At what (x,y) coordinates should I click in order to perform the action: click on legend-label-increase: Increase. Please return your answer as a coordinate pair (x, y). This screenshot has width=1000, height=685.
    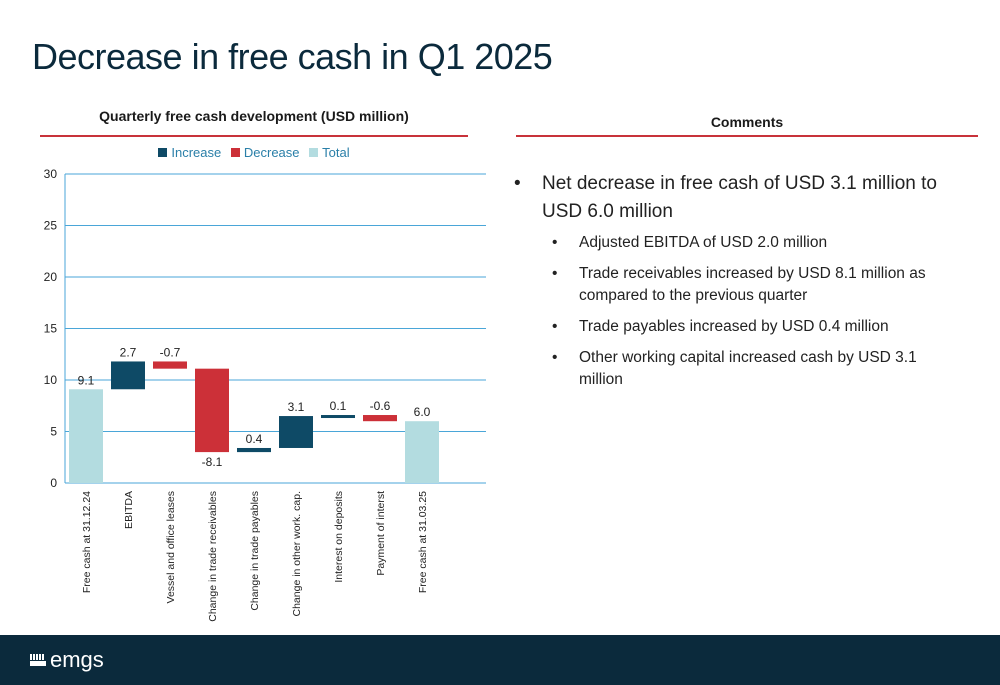
    Looking at the image, I should click on (196, 152).